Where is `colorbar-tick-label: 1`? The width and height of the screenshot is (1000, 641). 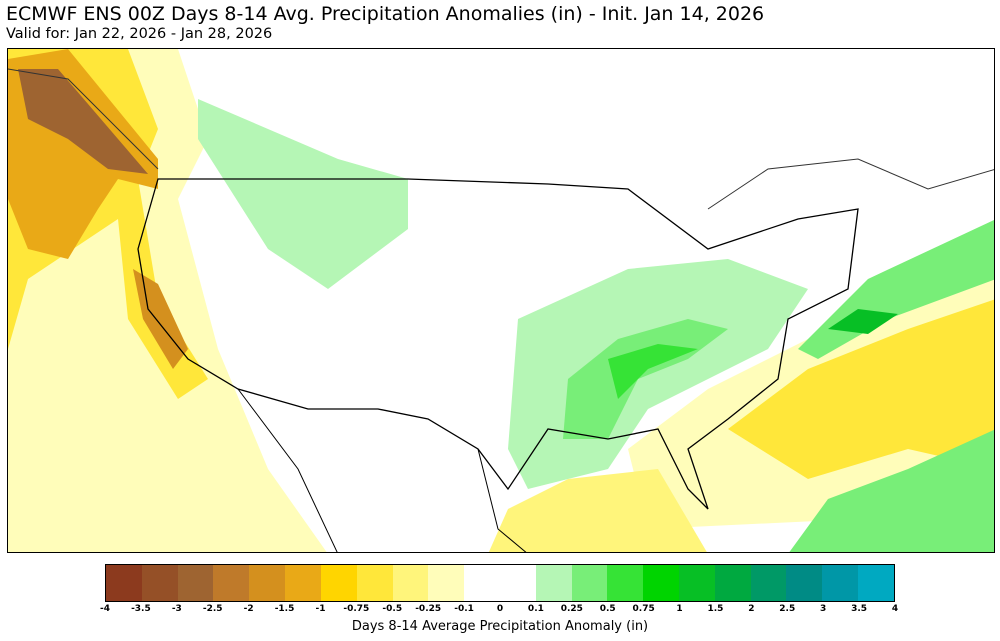
colorbar-tick-label: 1 is located at coordinates (679, 609).